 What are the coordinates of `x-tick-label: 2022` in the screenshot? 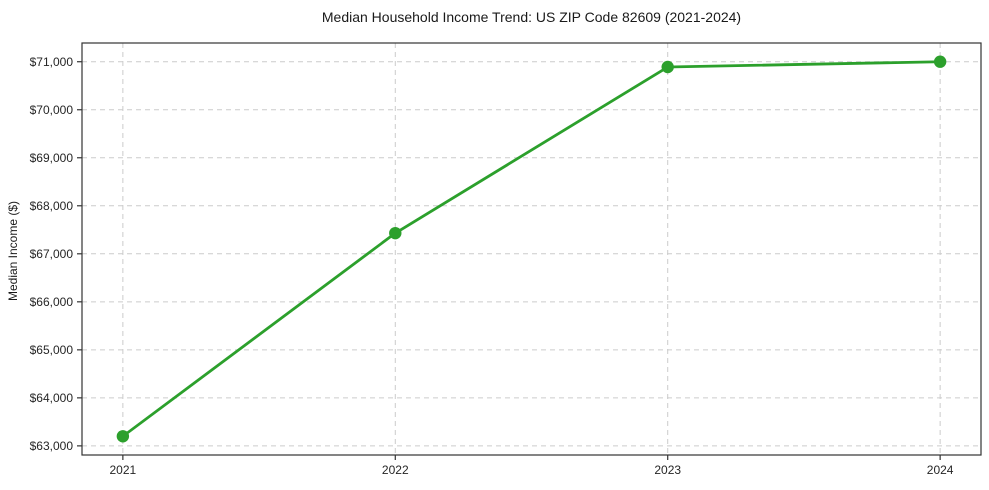 It's located at (395, 470).